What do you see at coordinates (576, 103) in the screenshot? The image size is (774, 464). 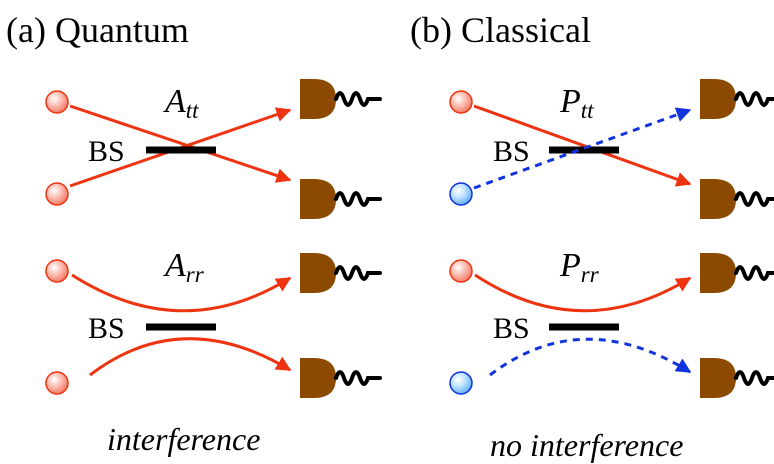 I see `probability-label-tt: Ptt` at bounding box center [576, 103].